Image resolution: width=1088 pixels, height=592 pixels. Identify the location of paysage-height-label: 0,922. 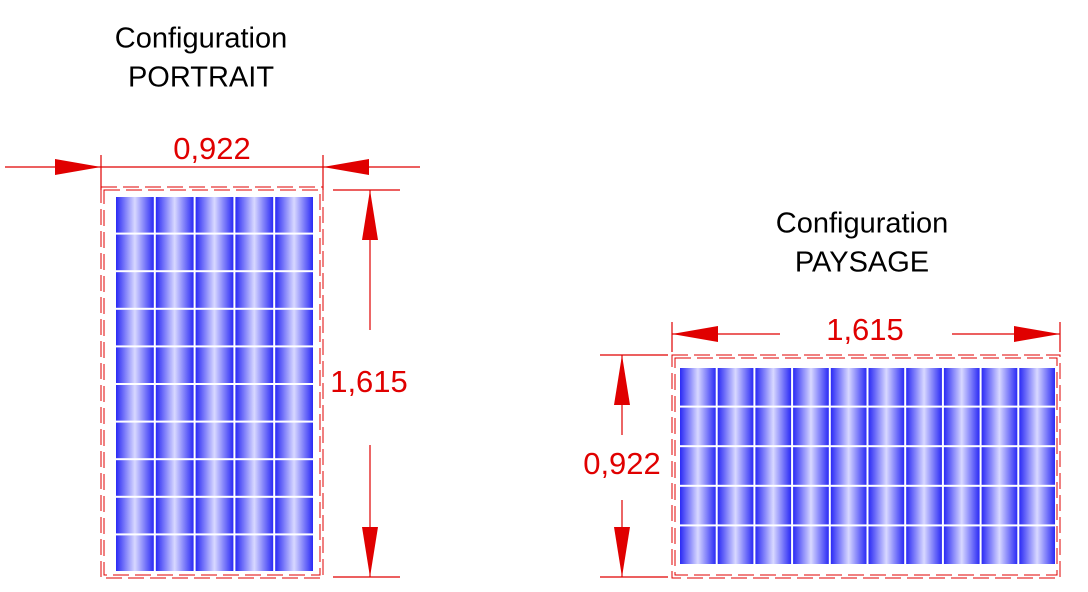
(622, 463).